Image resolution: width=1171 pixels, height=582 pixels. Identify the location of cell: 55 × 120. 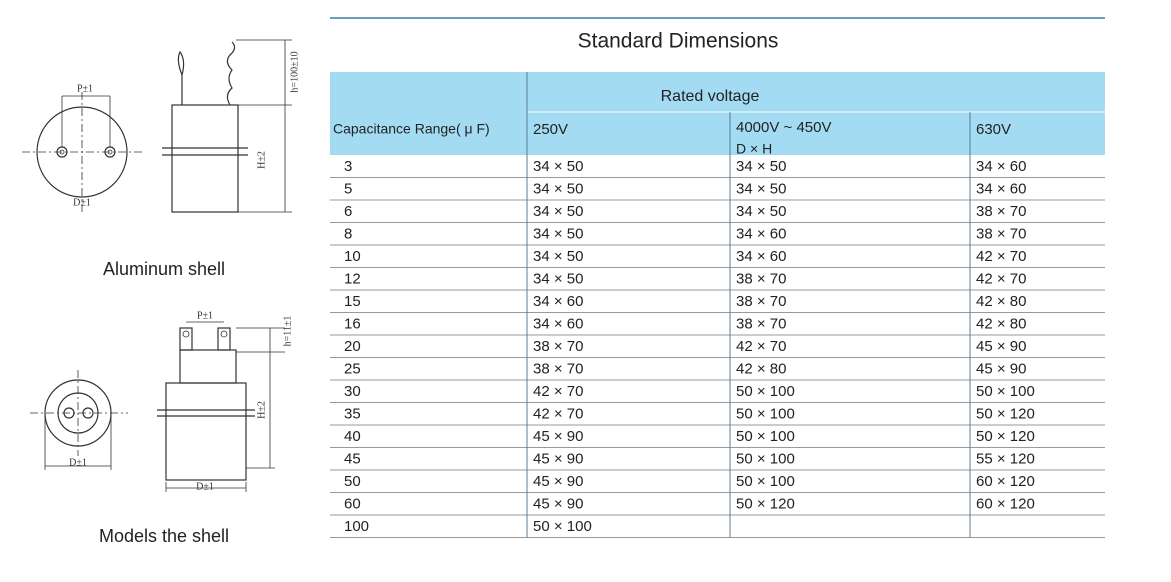
(1005, 459).